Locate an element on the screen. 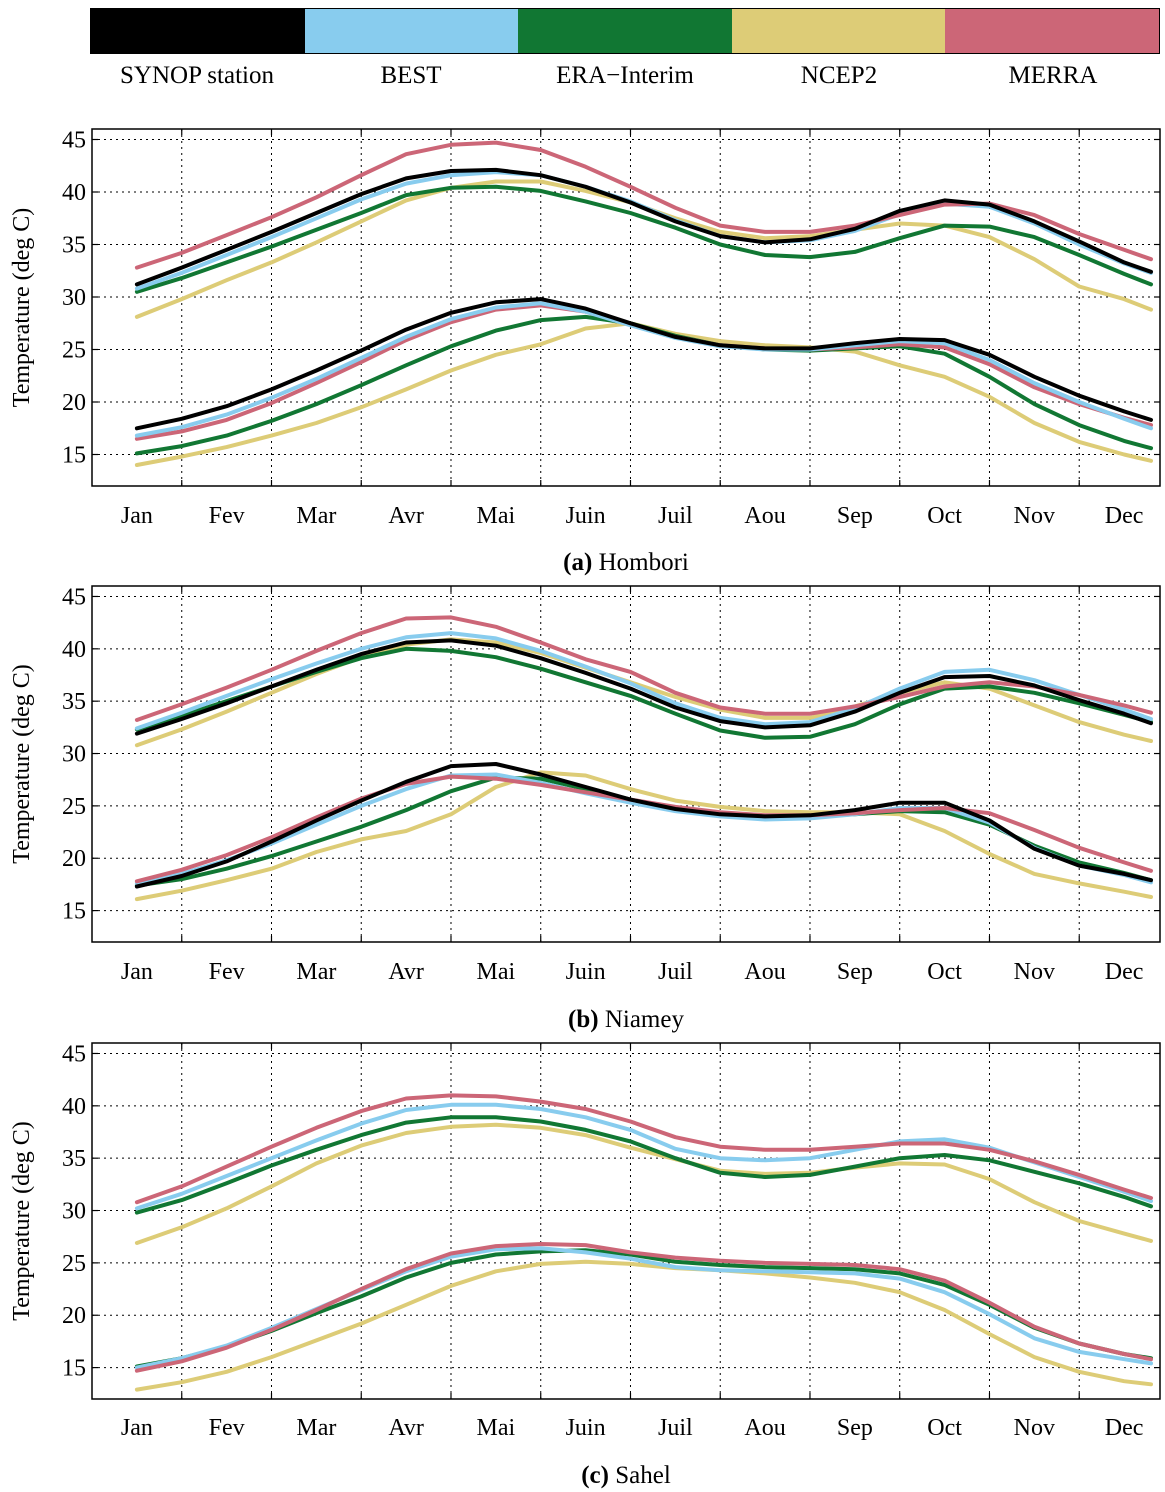 This screenshot has height=1492, width=1165. panel-caption: (b) Niamey is located at coordinates (626, 1019).